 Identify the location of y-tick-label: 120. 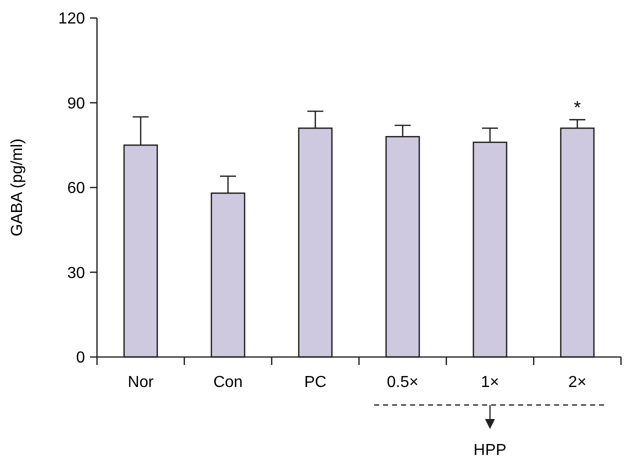
(72, 19).